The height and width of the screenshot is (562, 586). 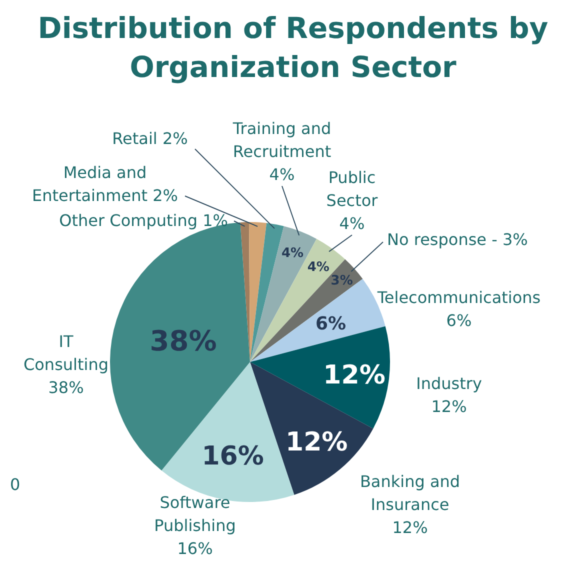 What do you see at coordinates (457, 239) in the screenshot?
I see `slice-label: No response - 3%` at bounding box center [457, 239].